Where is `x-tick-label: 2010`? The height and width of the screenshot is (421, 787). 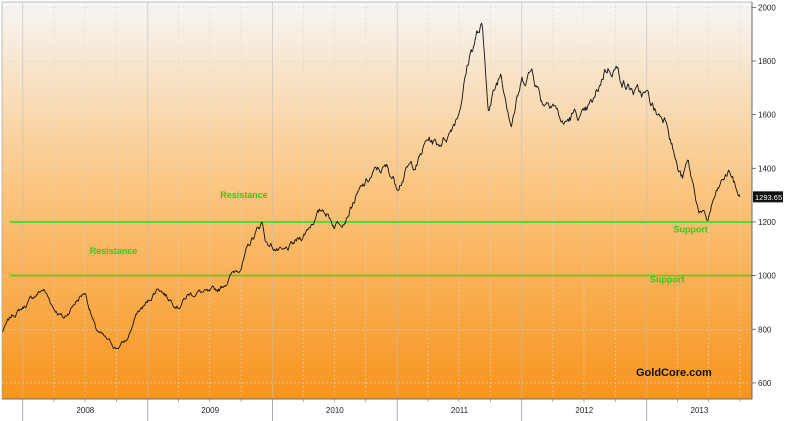
x-tick-label: 2010 is located at coordinates (335, 410).